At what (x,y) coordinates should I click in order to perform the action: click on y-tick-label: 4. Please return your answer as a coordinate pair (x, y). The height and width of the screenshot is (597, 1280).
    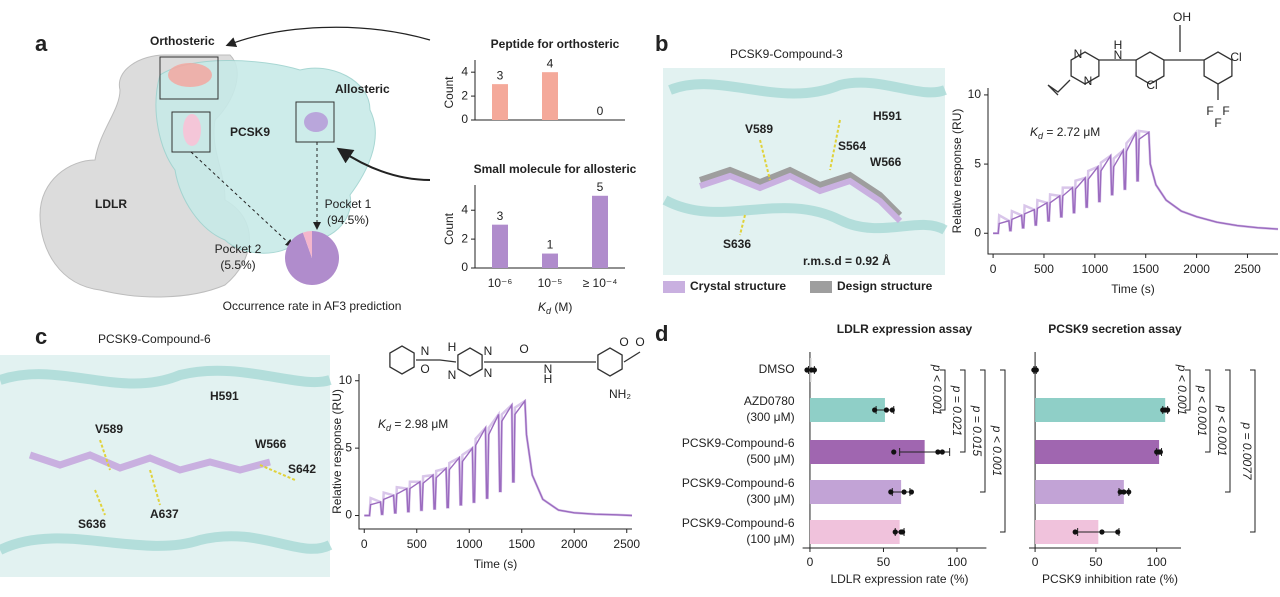
    Looking at the image, I should click on (464, 209).